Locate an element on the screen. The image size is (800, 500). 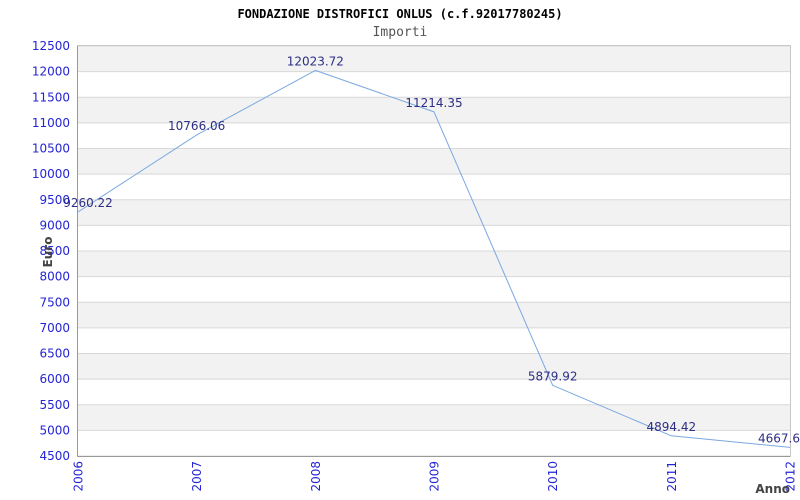
y-axis-tick-label: 9000 is located at coordinates (54, 225).